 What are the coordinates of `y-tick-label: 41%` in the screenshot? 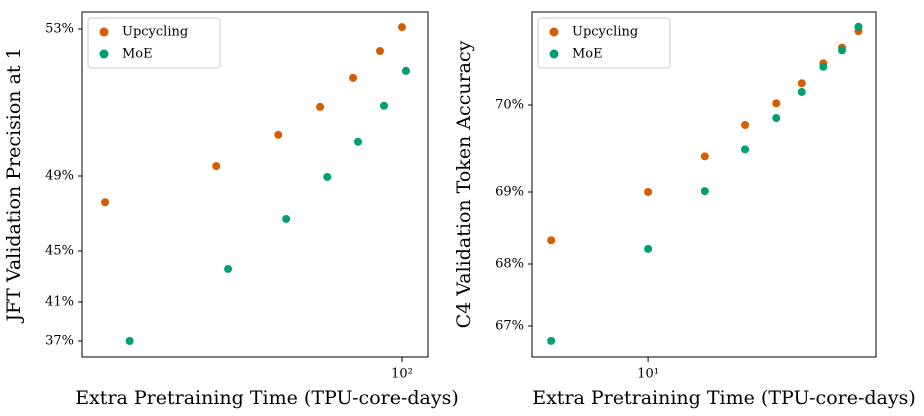 It's located at (59, 302).